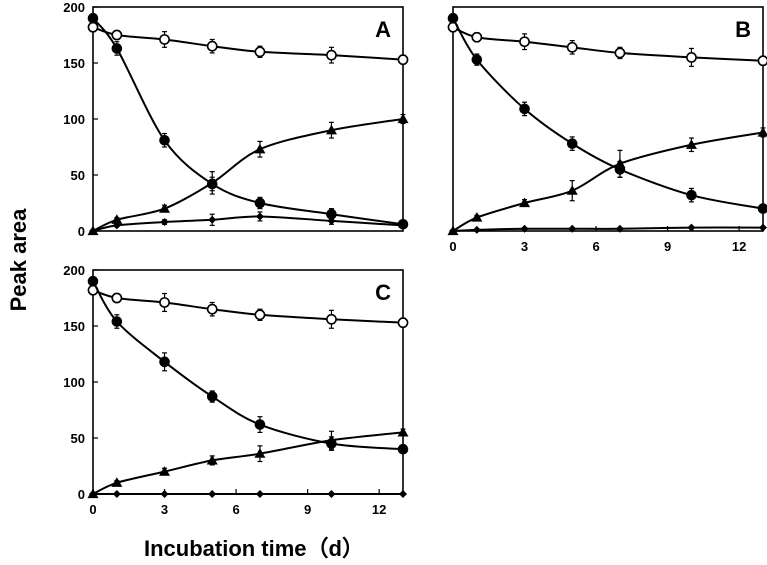  What do you see at coordinates (235, 509) in the screenshot?
I see `x-tick-label: 6` at bounding box center [235, 509].